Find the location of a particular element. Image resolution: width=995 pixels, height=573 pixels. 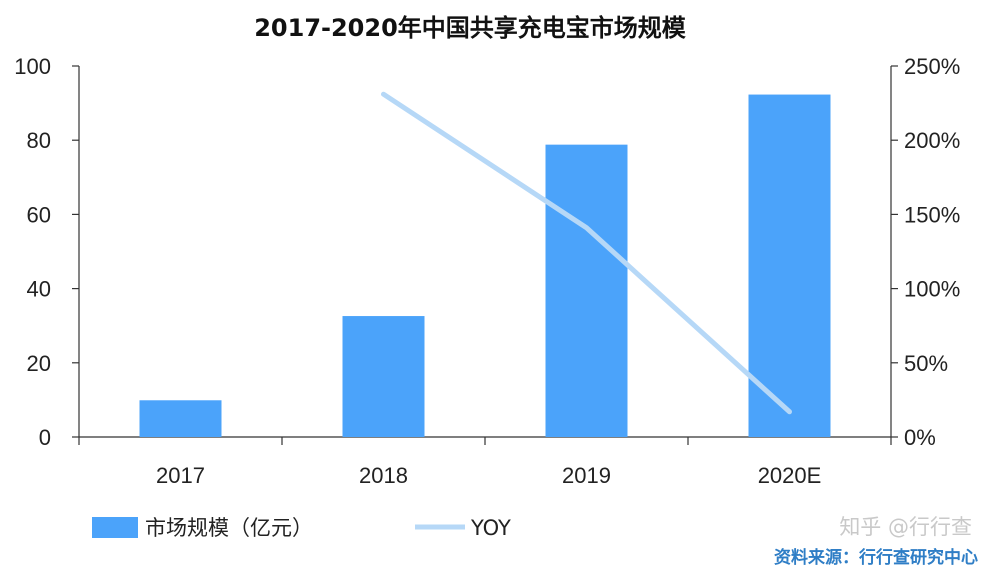

bar-2019 is located at coordinates (586, 291).